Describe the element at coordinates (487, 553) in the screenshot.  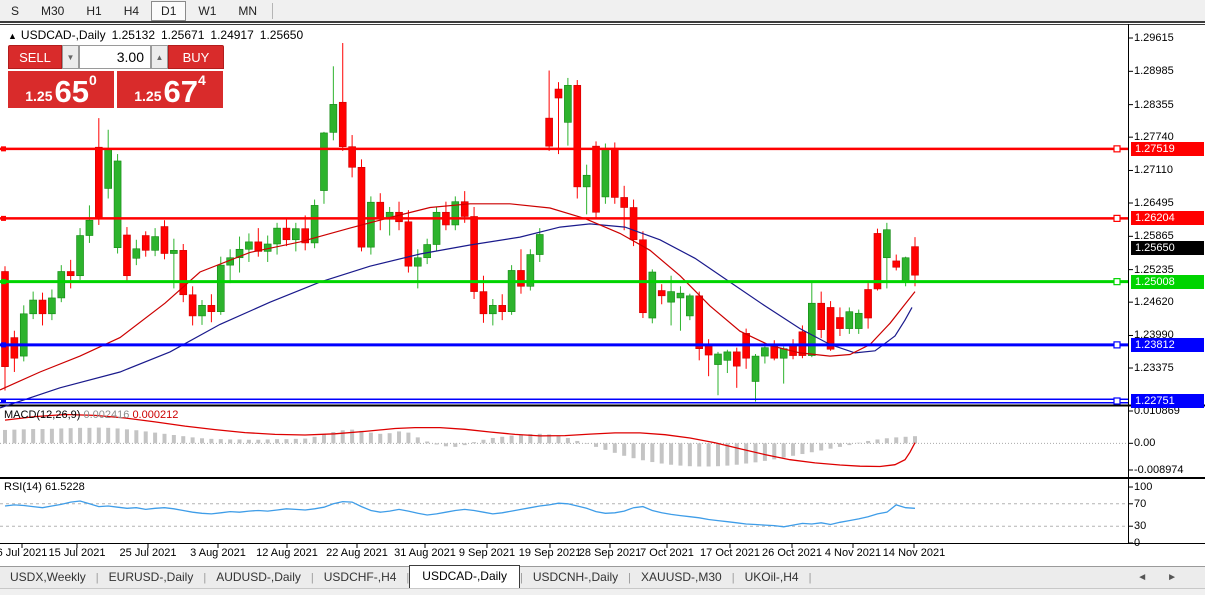
I see `date-tick-label: 9 Sep 2021` at that location.